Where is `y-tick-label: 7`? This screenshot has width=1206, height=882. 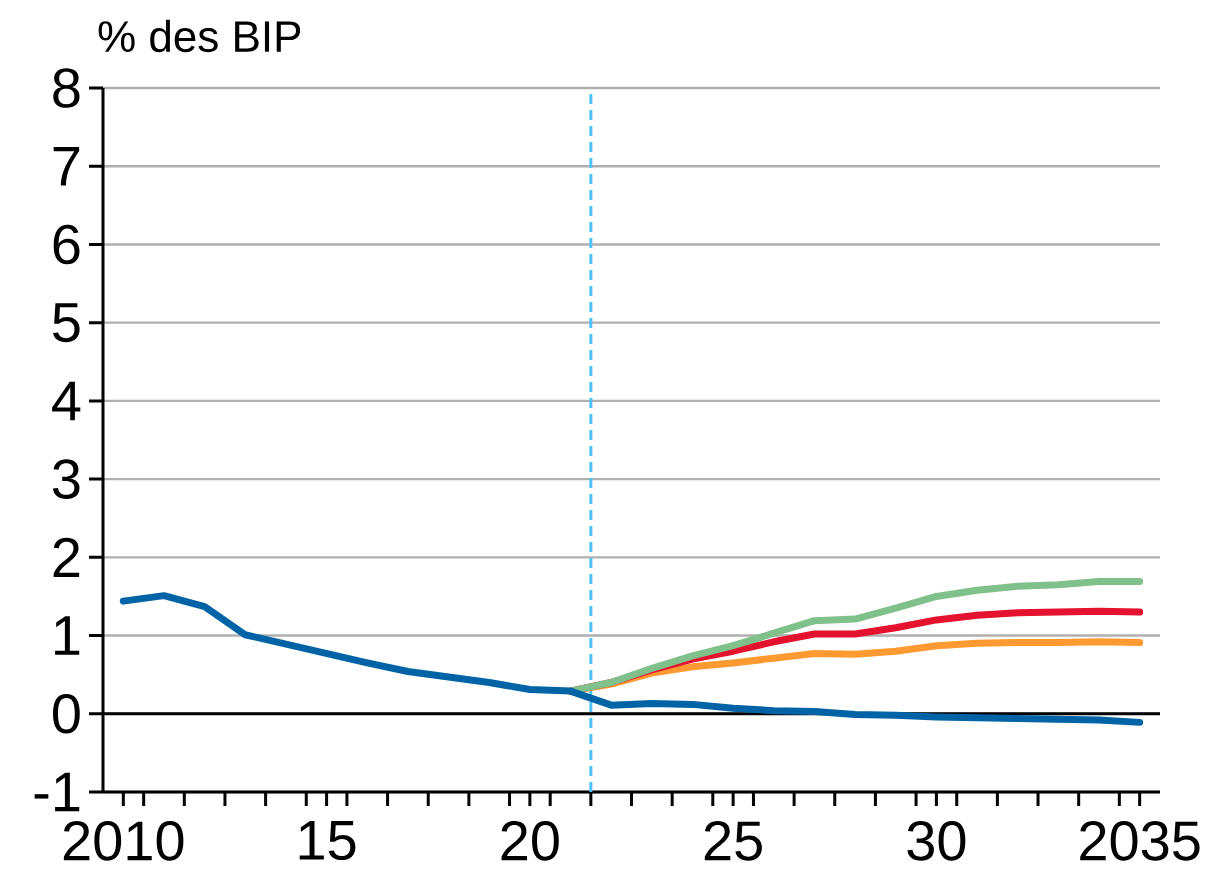
y-tick-label: 7 is located at coordinates (66, 166).